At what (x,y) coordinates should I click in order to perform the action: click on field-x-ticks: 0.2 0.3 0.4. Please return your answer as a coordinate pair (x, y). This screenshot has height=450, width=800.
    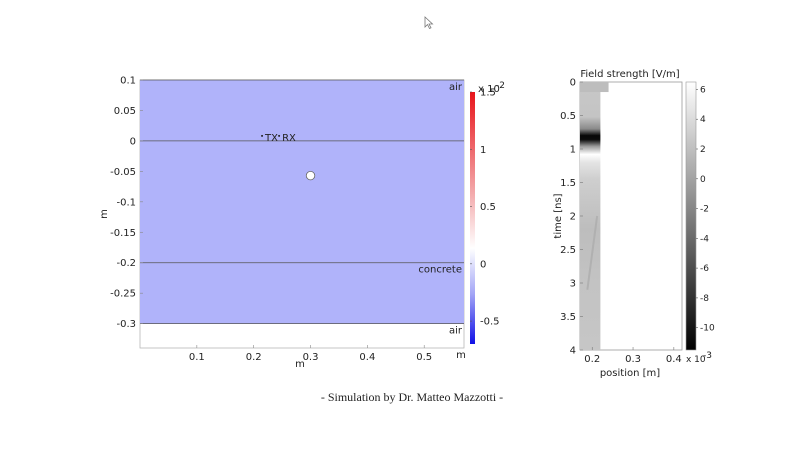
    Looking at the image, I should click on (633, 356).